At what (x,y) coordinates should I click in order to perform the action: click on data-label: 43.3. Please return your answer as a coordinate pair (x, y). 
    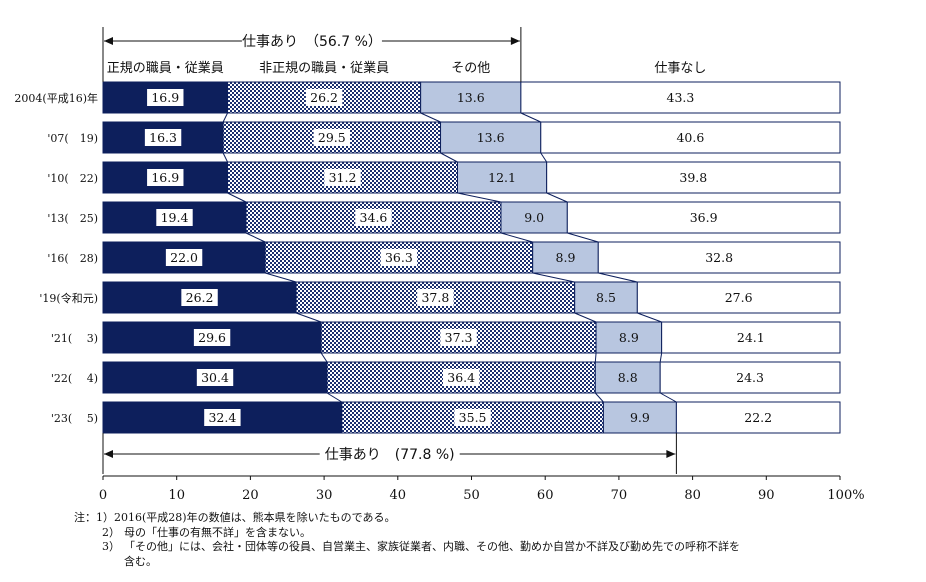
    Looking at the image, I should click on (681, 97).